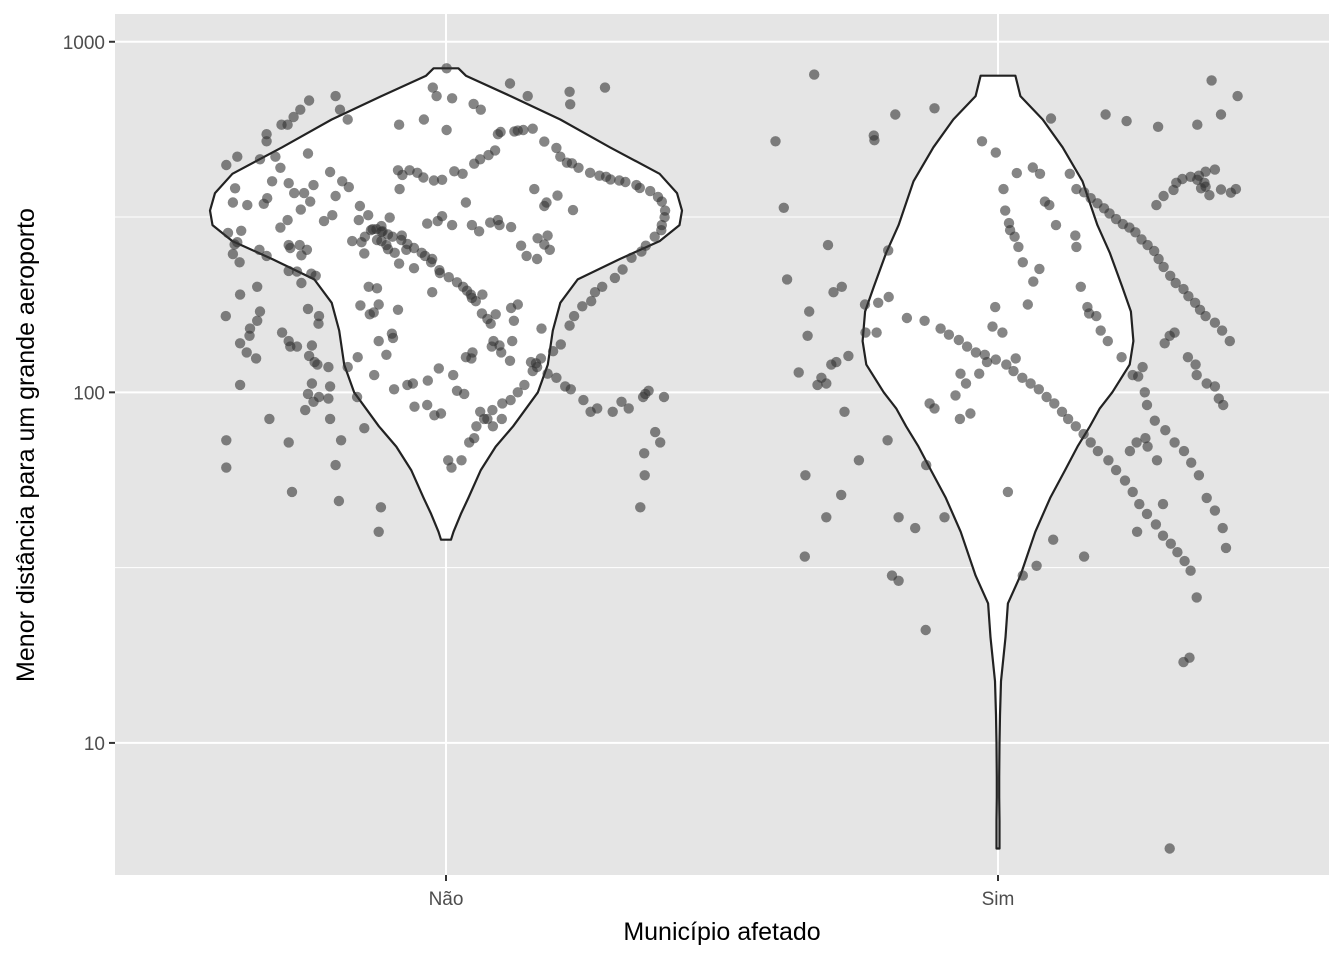  I want to click on x-axis: Não Sim, so click(721, 892).